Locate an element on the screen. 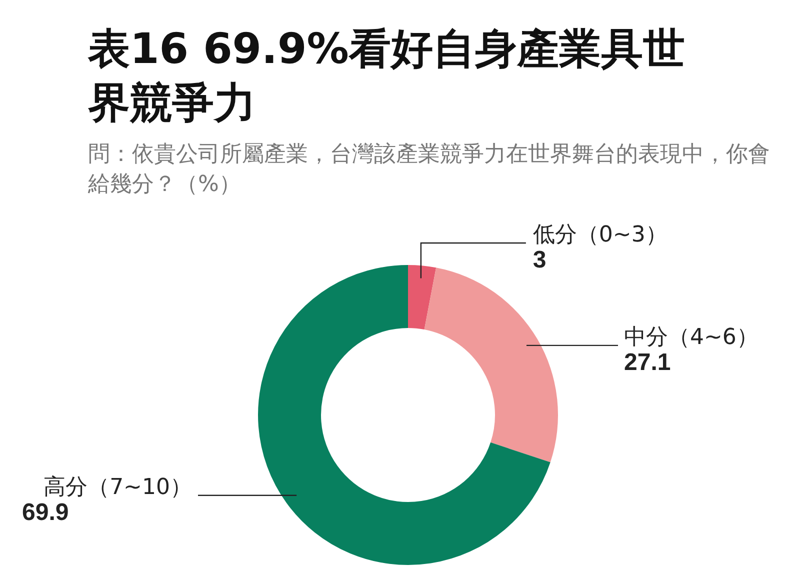 The width and height of the screenshot is (792, 574). chart-subtitle: 問：依貴公司所屬產業，台灣該產業競爭力在世界舞台的表現中，你會給幾分？（%） is located at coordinates (429, 170).